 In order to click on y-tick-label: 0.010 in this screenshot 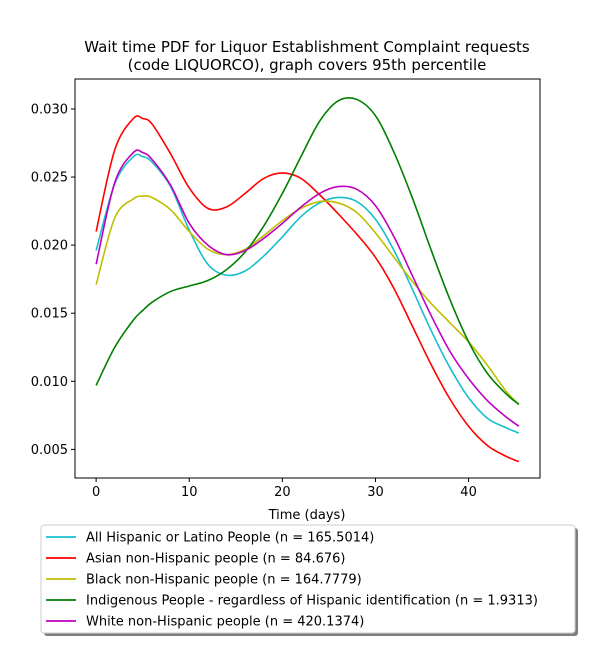, I will do `click(49, 382)`.